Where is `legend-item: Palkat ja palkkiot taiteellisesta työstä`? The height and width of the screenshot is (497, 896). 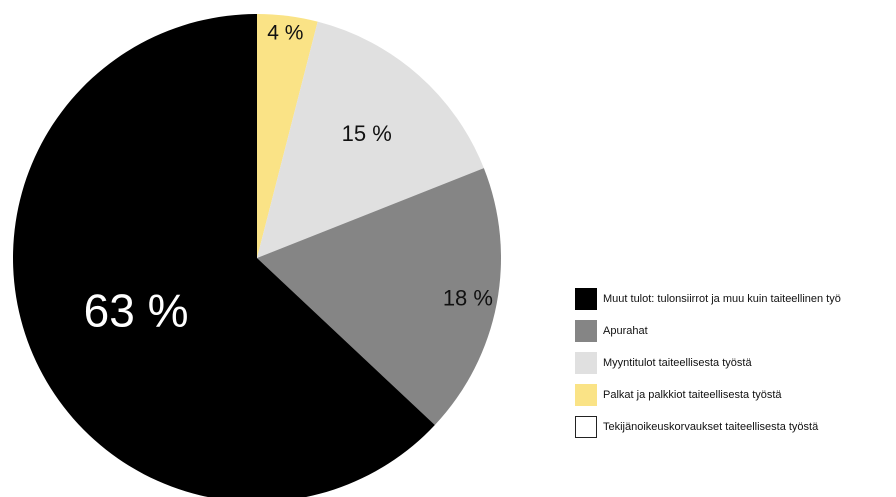
legend-item: Palkat ja palkkiot taiteellisesta työstä is located at coordinates (708, 395).